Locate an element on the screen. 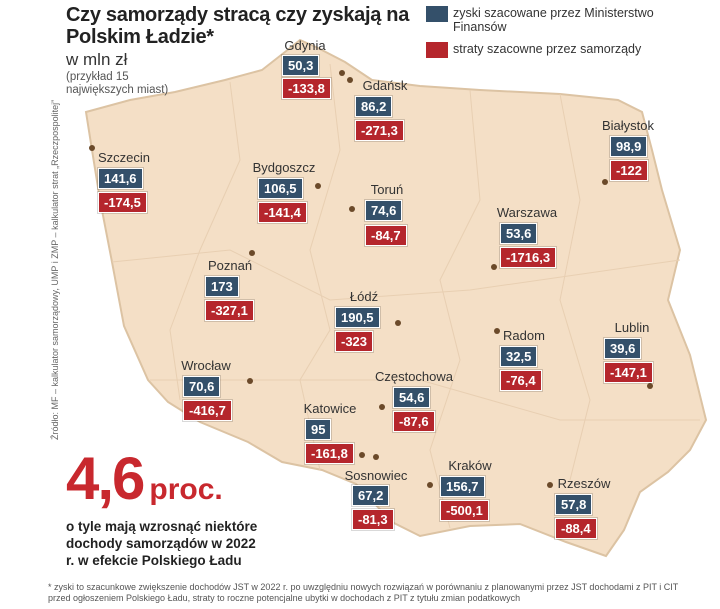 This screenshot has height=609, width=720. legend-losses: straty szacowne przez samorządy is located at coordinates (564, 50).